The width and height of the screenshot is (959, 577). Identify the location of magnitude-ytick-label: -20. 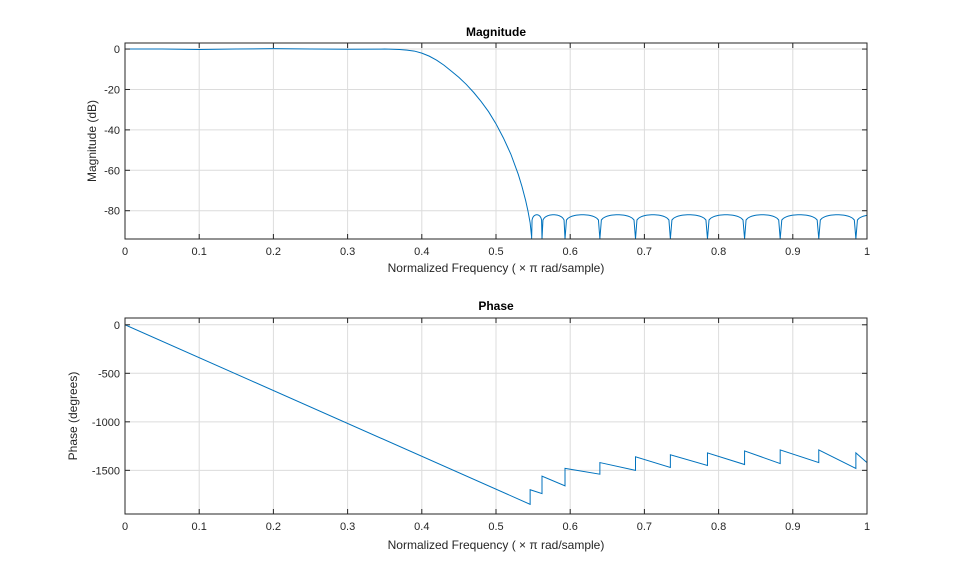
(112, 90).